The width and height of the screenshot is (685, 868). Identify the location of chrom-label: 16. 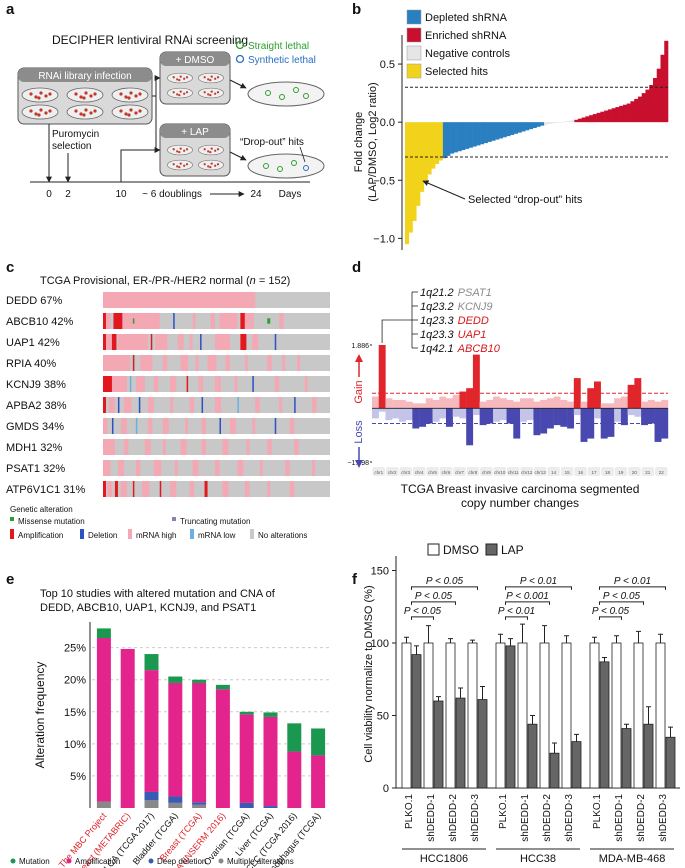
(581, 472).